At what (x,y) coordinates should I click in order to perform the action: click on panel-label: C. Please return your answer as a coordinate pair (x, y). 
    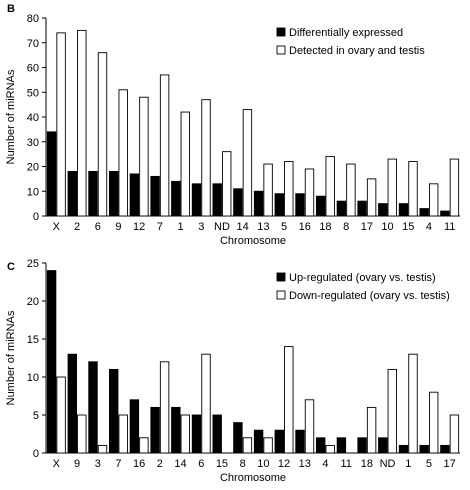
    Looking at the image, I should click on (11, 267).